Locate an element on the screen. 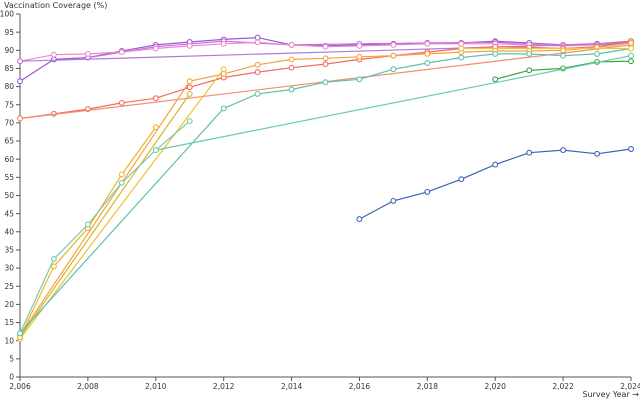 The width and height of the screenshot is (640, 400). y-tick-label: 50 is located at coordinates (9, 195).